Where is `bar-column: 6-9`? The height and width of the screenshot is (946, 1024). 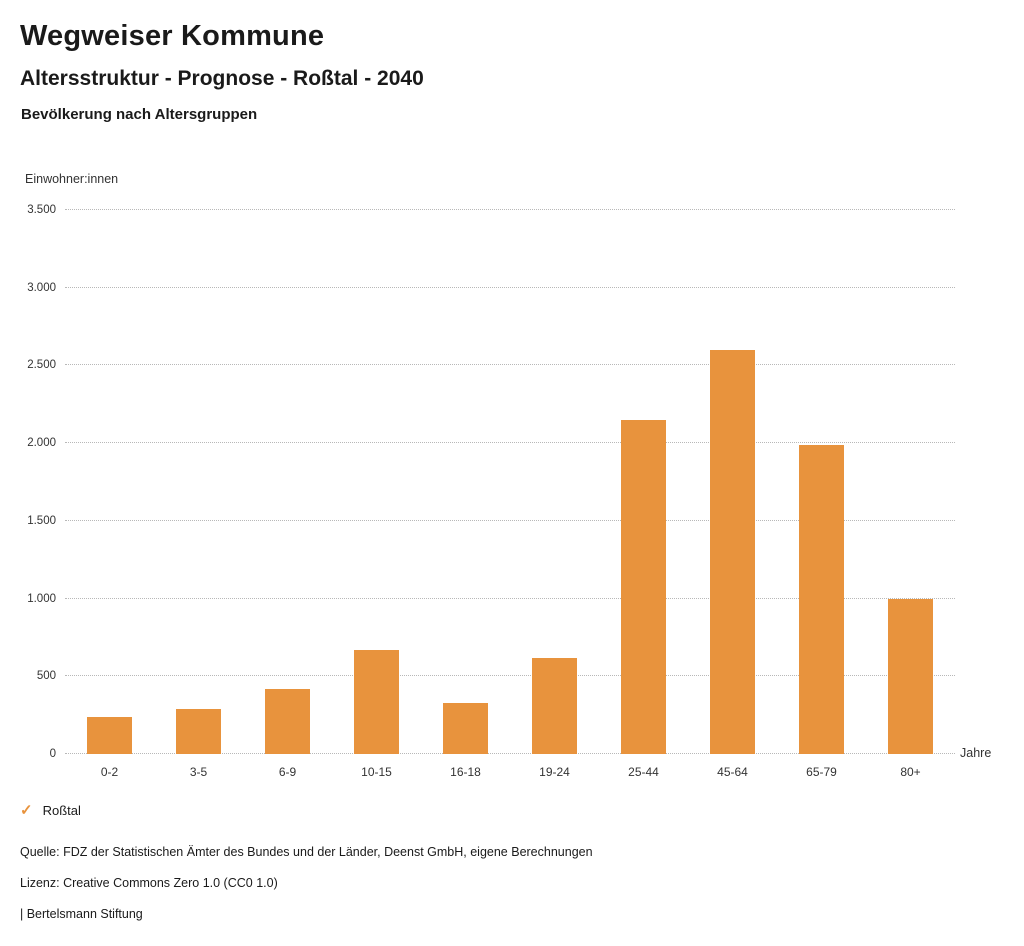
bar-column: 6-9 is located at coordinates (287, 494).